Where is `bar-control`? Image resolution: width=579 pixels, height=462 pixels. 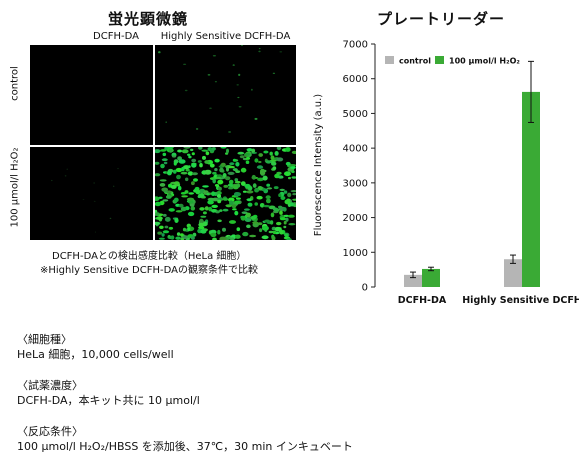
bar-control is located at coordinates (413, 280).